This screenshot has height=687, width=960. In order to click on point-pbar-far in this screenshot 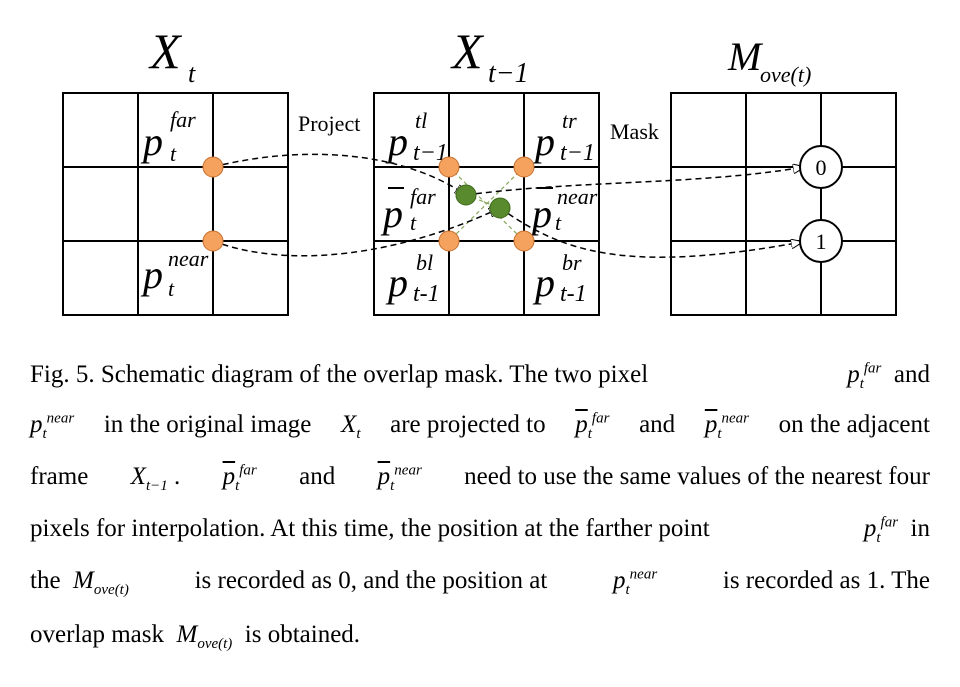, I will do `click(466, 195)`.